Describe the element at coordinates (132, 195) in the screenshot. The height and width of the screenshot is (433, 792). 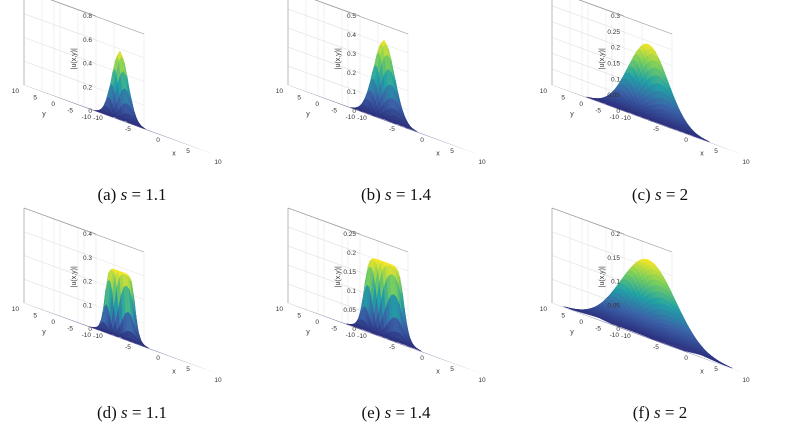
I see `caption-a: (a) s = 1.1` at that location.